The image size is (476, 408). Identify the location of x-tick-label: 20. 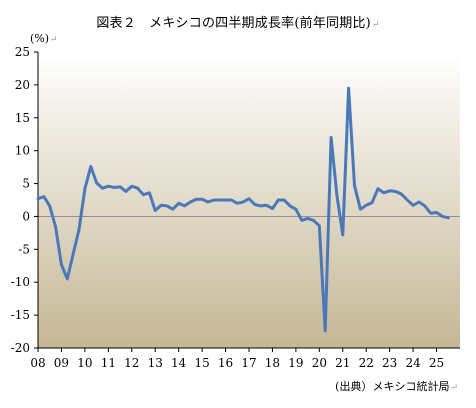
(319, 363).